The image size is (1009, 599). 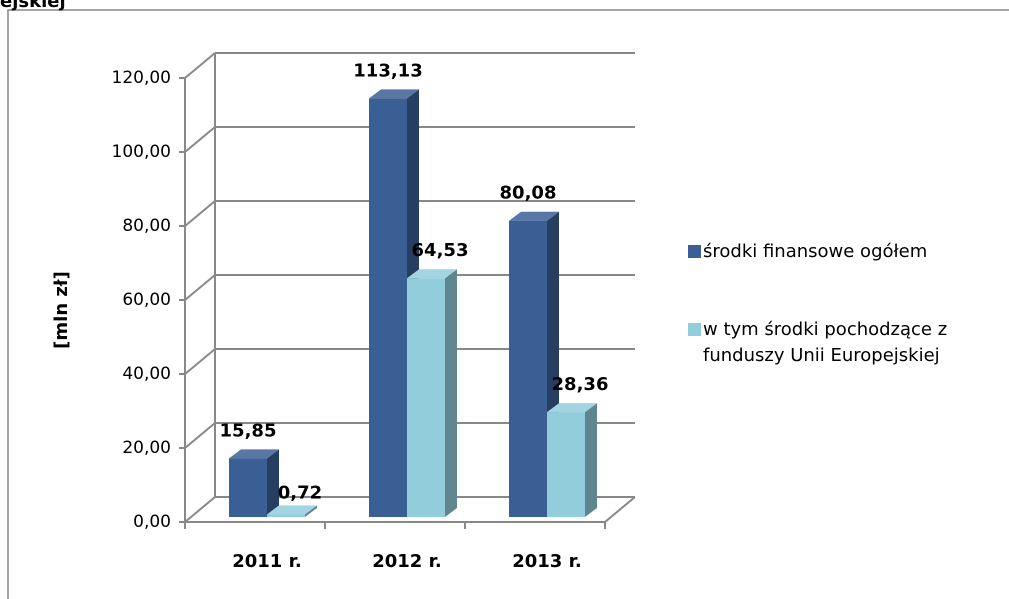 What do you see at coordinates (146, 374) in the screenshot?
I see `y-tick-label: 40,00` at bounding box center [146, 374].